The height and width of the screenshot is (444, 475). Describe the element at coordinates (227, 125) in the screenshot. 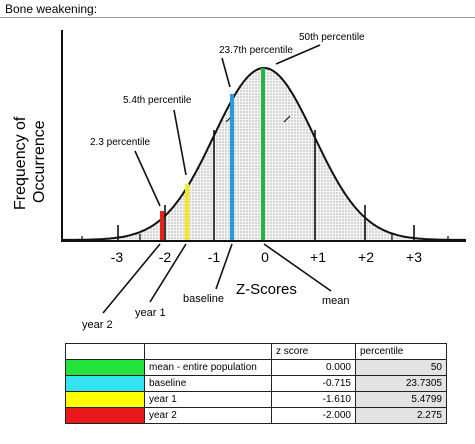

I see `annotation-leaders-top` at that location.